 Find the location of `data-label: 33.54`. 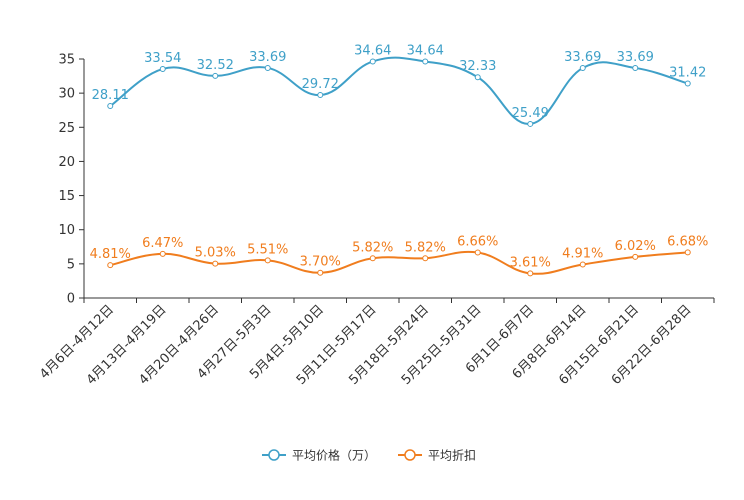

data-label: 33.54 is located at coordinates (162, 58).